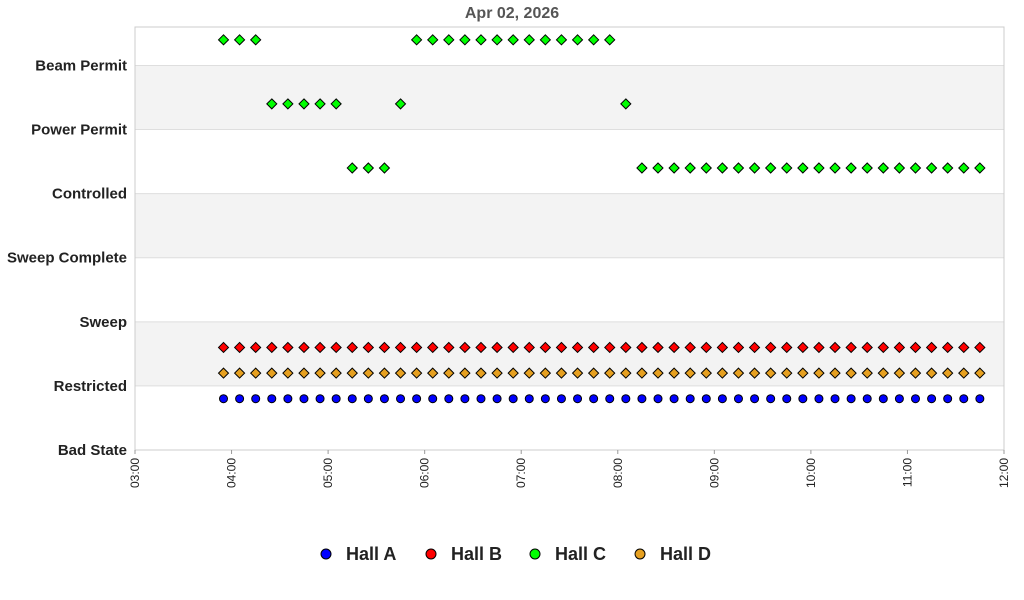  I want to click on x-tick-label: 09:00, so click(714, 473).